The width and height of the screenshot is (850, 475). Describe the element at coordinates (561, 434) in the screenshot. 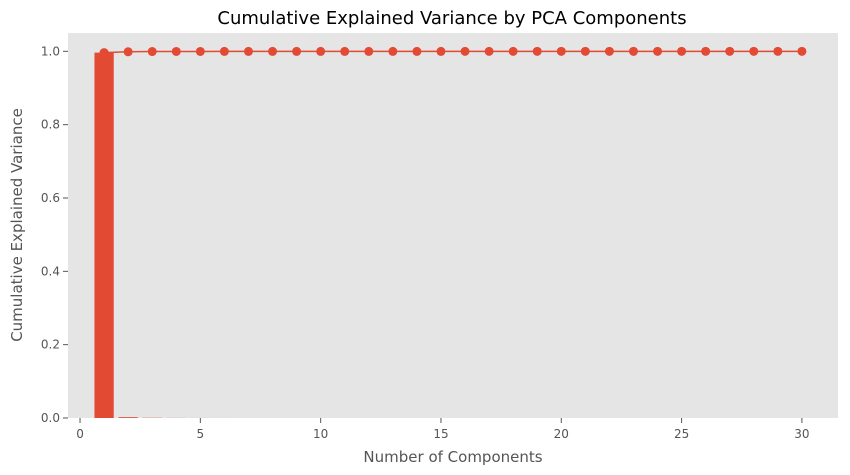

I see `x-tick-label-20: 20` at that location.